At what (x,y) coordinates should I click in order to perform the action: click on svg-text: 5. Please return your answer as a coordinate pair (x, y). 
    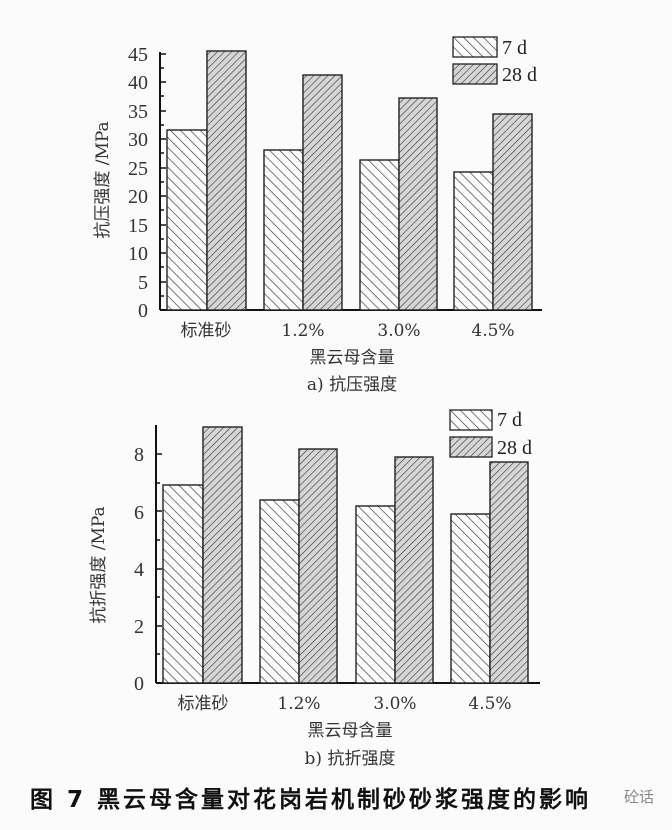
    Looking at the image, I should click on (143, 283).